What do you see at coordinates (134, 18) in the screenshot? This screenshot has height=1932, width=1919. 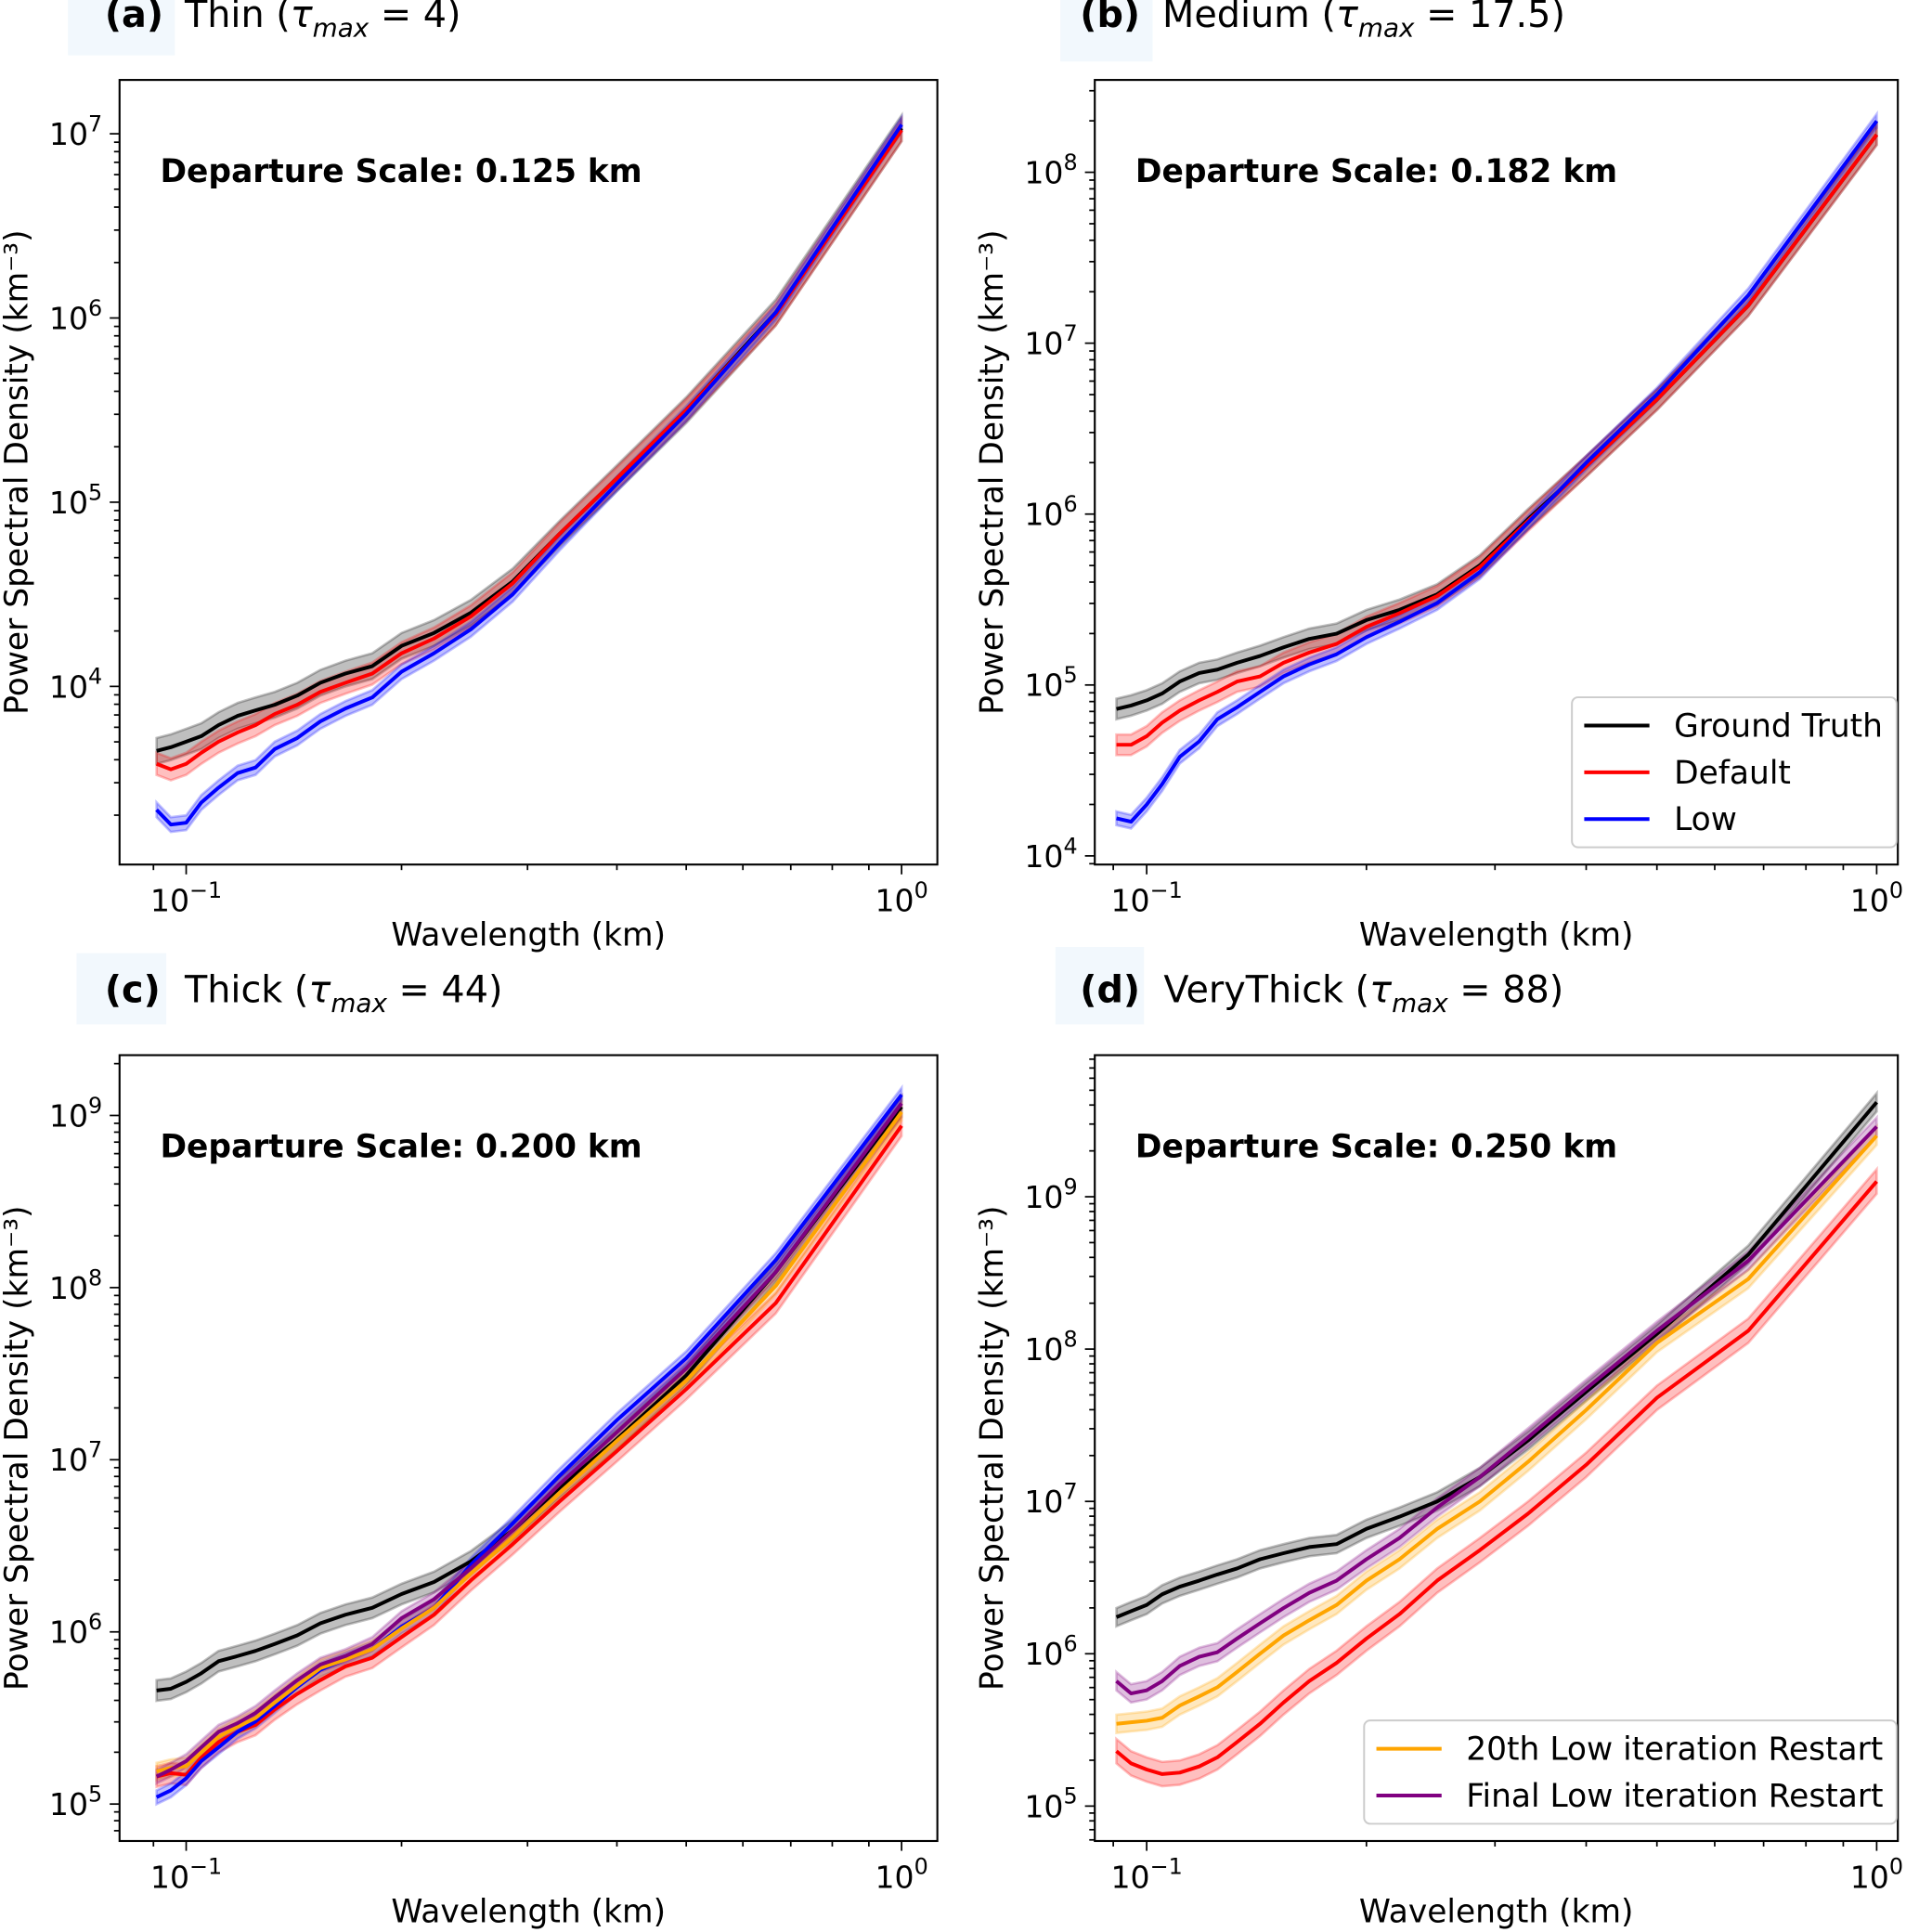 I see `panel-label: (a)` at bounding box center [134, 18].